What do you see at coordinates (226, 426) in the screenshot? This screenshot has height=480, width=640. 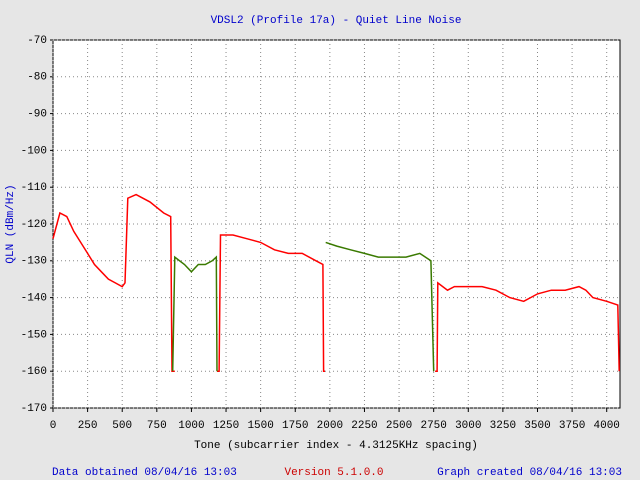 I see `x-tick-label: 1250` at bounding box center [226, 426].